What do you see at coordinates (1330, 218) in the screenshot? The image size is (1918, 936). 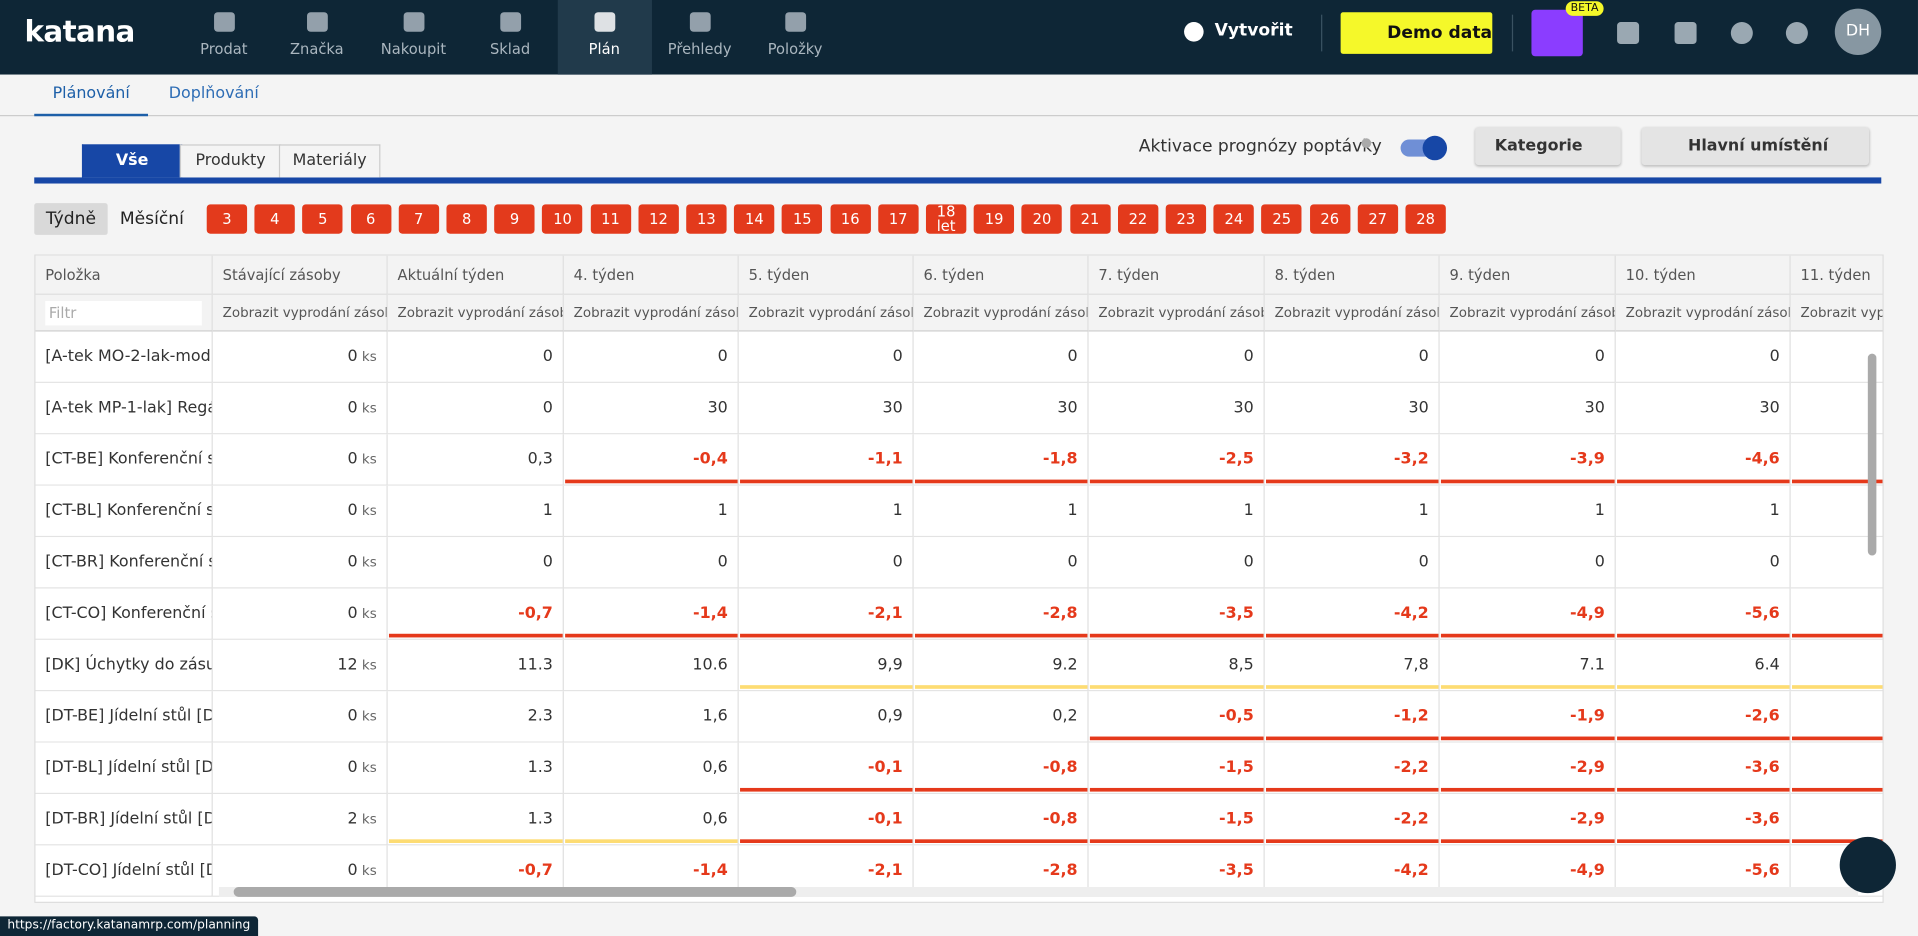 I see `week-button: 26` at bounding box center [1330, 218].